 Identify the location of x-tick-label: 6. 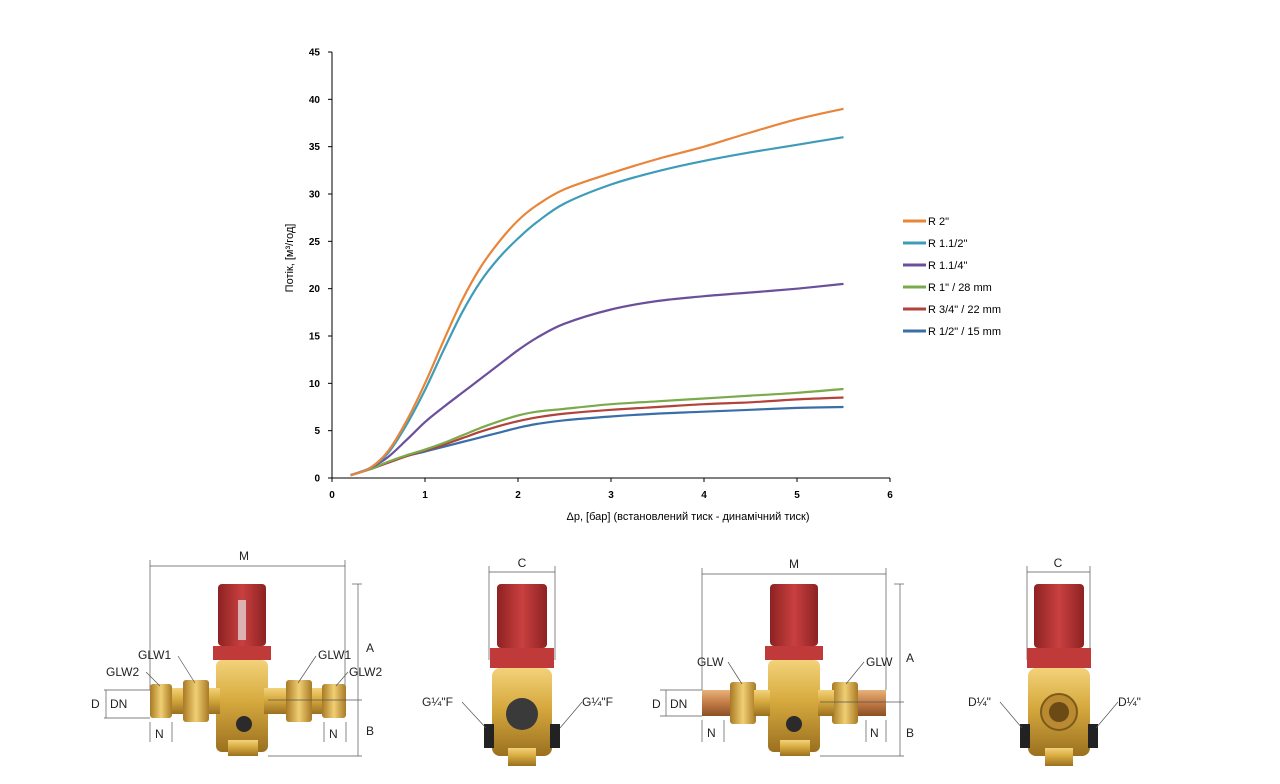
(890, 495).